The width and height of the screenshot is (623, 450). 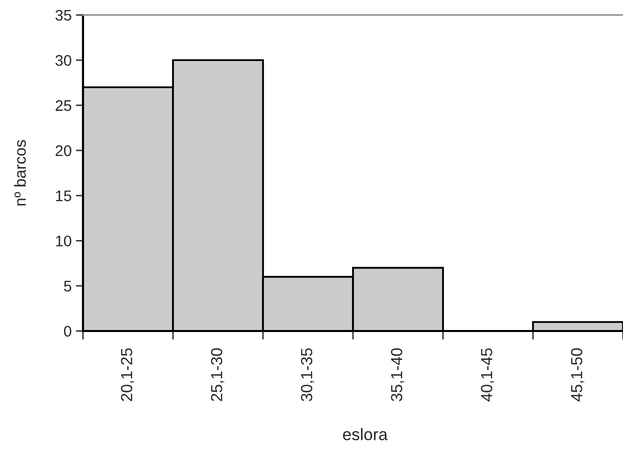 I want to click on y-tick-label: 0, so click(x=68, y=331).